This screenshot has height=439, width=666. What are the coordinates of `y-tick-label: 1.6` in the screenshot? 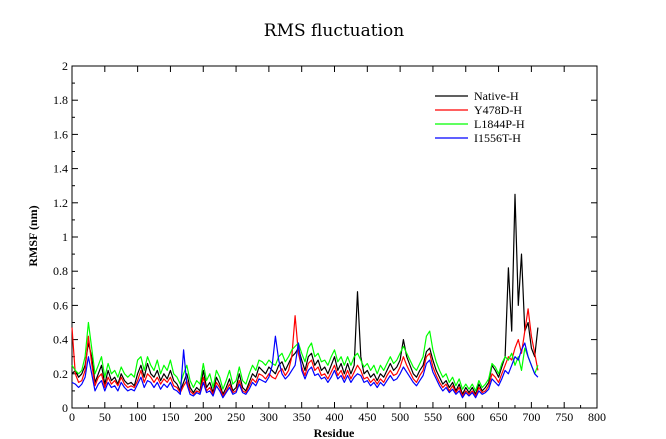 It's located at (60, 134).